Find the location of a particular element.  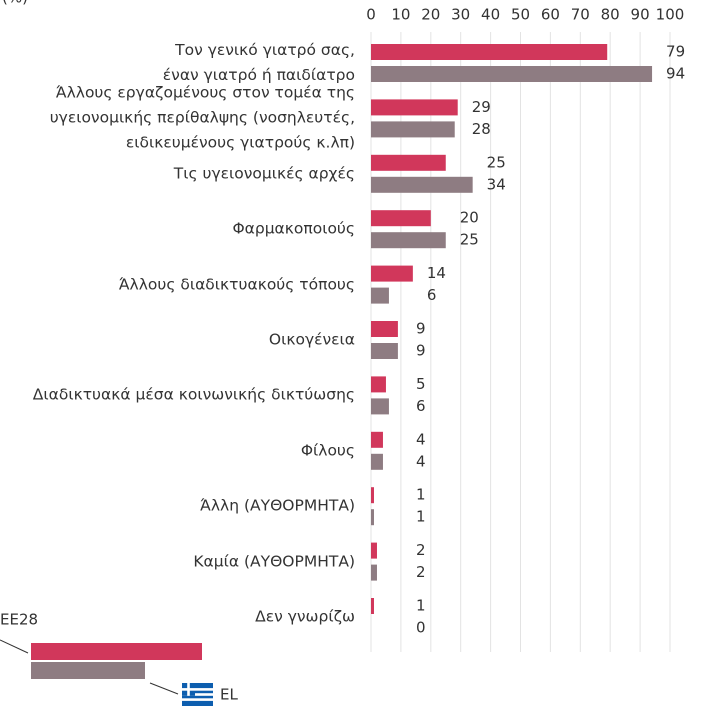

x-tick-label: 30 is located at coordinates (460, 15).